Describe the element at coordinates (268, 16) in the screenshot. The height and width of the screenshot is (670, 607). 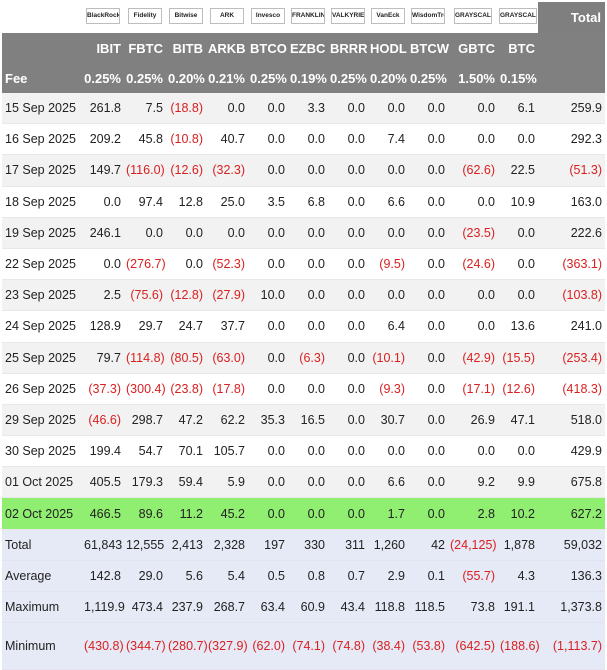
I see `issuer-logo-btco: Invesco` at that location.